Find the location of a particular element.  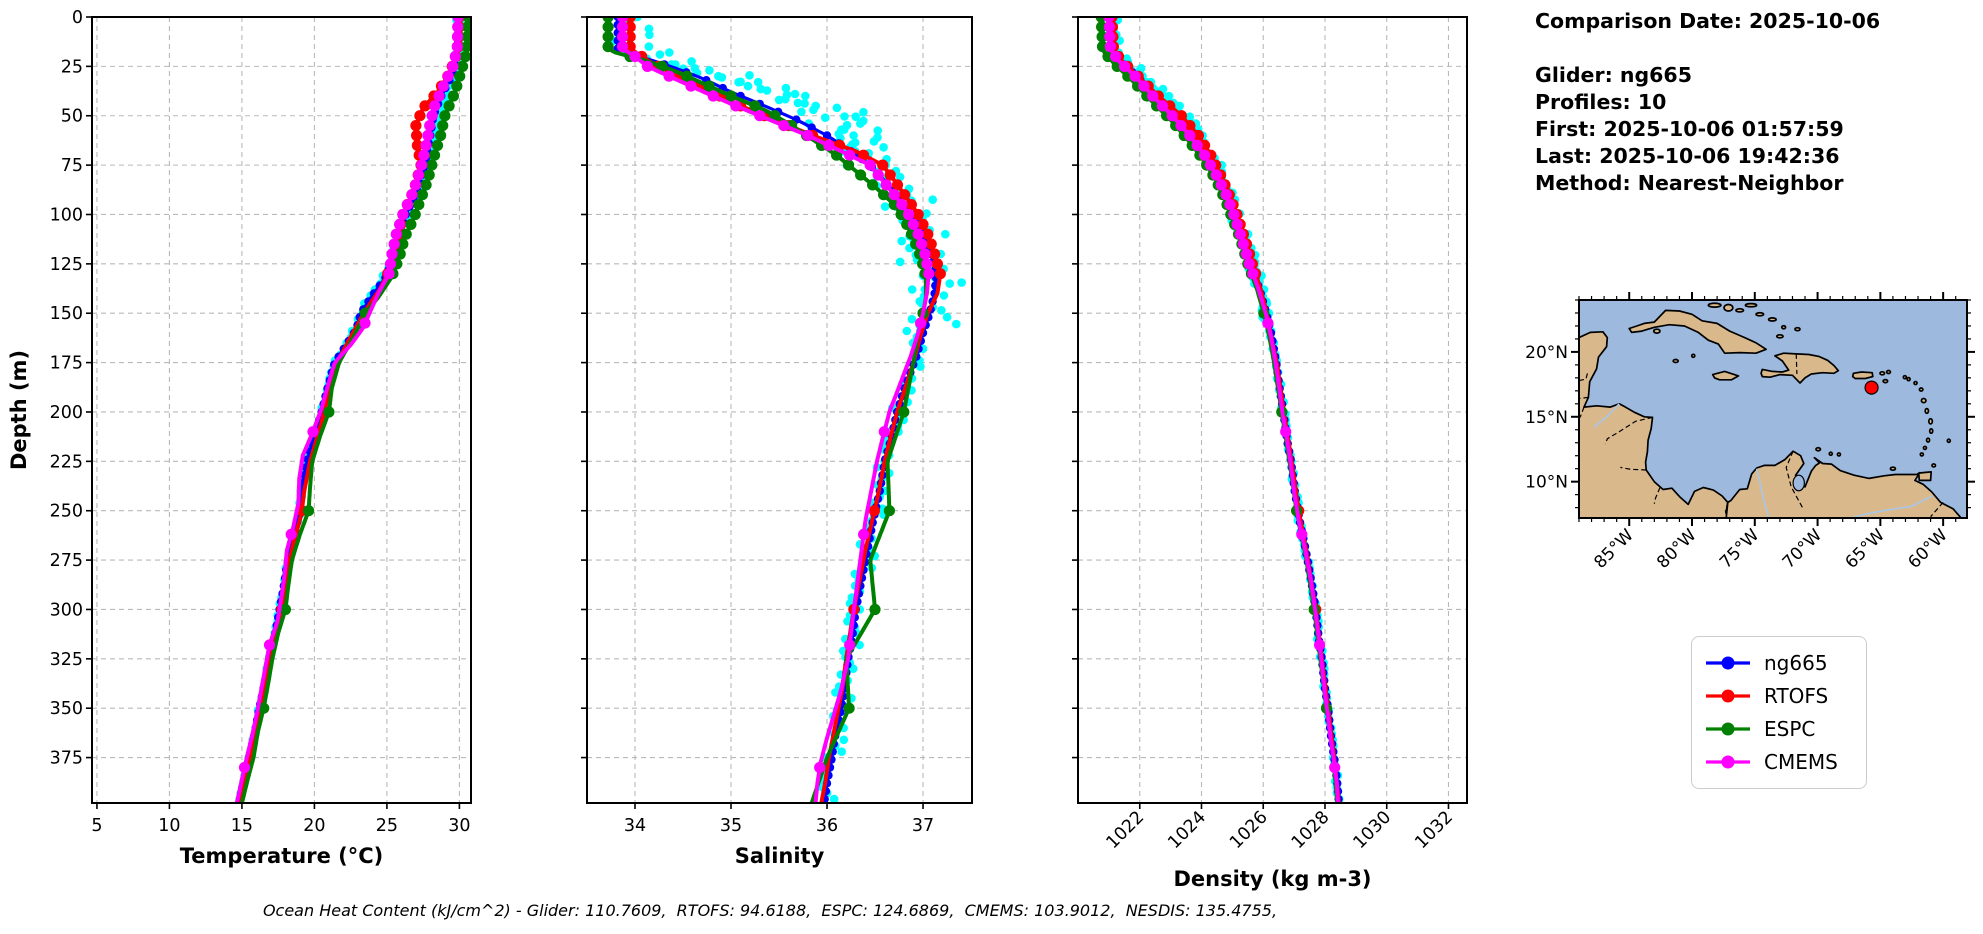

lake-maracaibo is located at coordinates (1798, 483).